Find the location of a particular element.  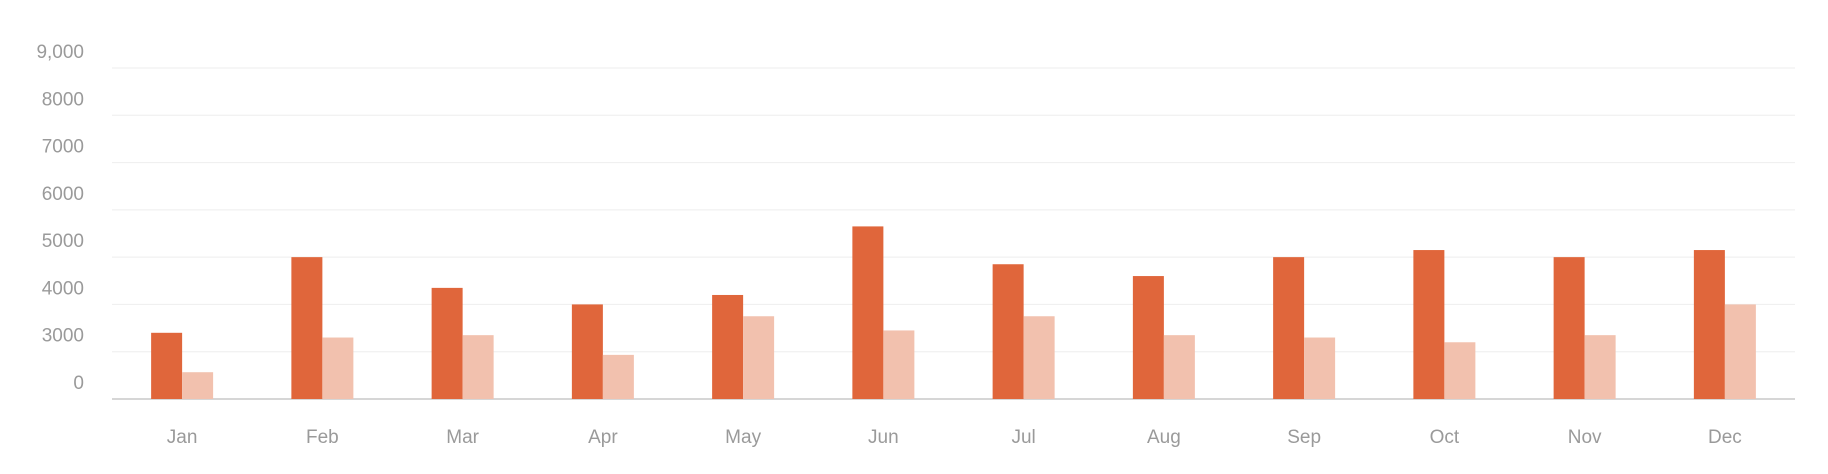

x-tick-label: Jul is located at coordinates (1023, 437).